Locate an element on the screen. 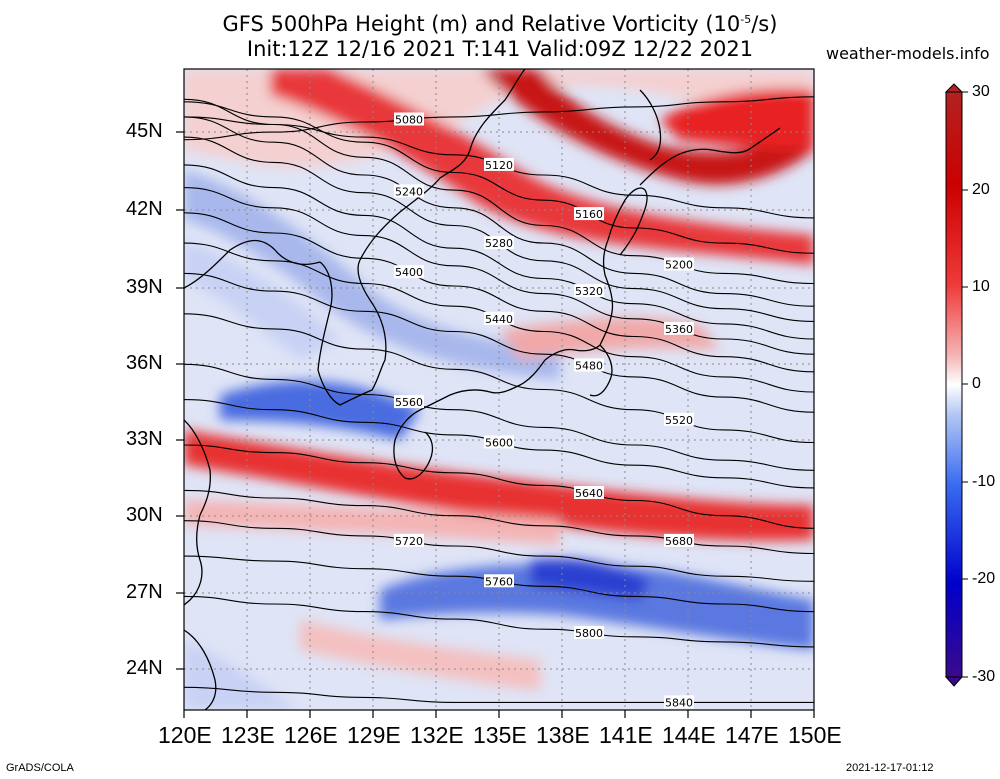 The width and height of the screenshot is (1000, 779). contour-label: 5280 is located at coordinates (499, 243).